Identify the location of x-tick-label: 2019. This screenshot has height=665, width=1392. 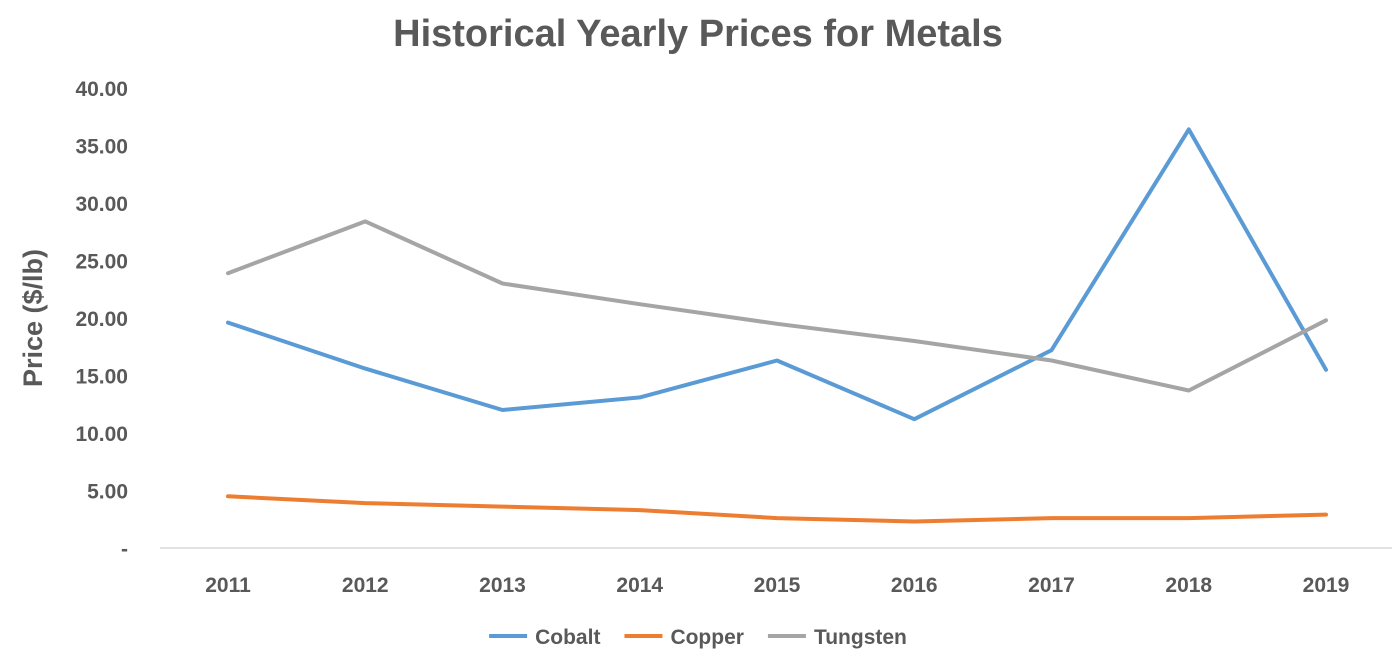
(1326, 585).